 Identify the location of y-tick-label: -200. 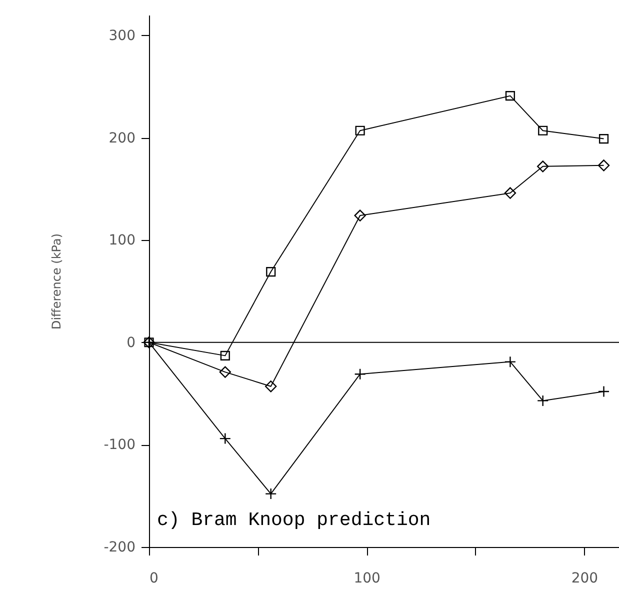
(120, 548).